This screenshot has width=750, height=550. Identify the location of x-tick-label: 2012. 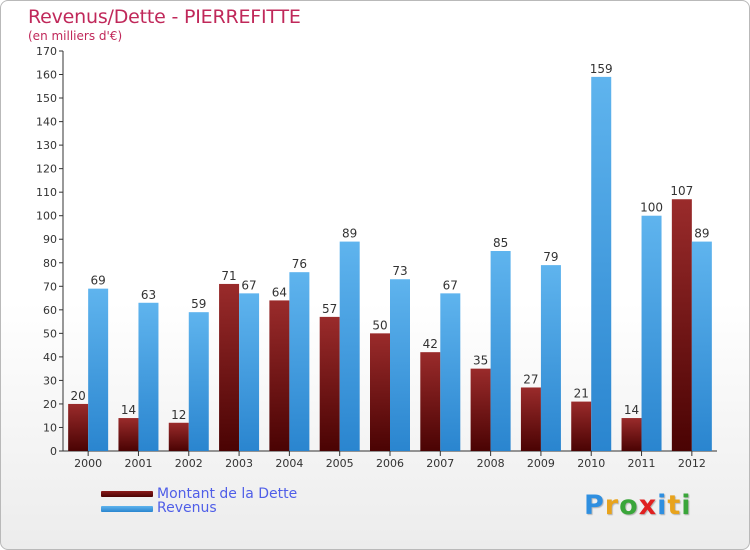
(692, 463).